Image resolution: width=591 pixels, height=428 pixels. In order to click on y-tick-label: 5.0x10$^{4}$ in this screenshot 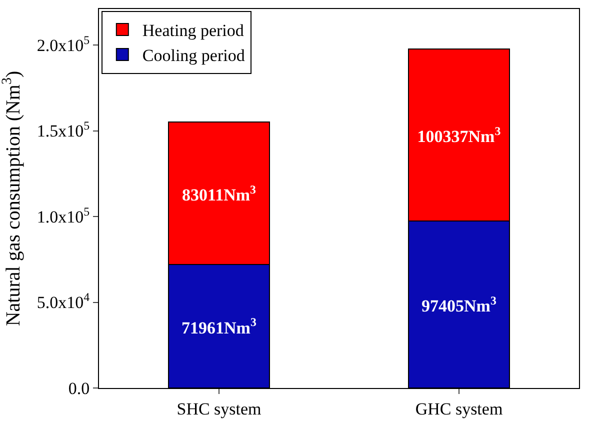, I will do `click(63, 301)`.